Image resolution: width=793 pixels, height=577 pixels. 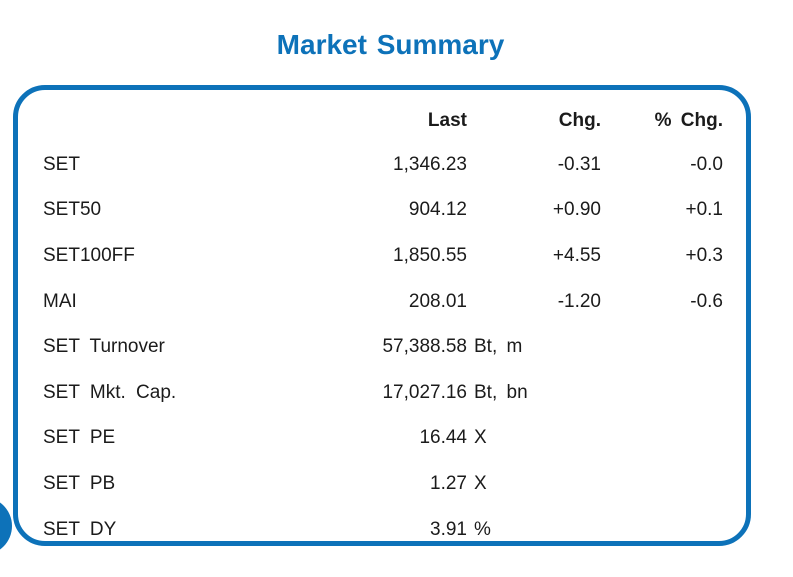 What do you see at coordinates (383, 530) in the screenshot?
I see `table-row: SET DY 3.91 %` at bounding box center [383, 530].